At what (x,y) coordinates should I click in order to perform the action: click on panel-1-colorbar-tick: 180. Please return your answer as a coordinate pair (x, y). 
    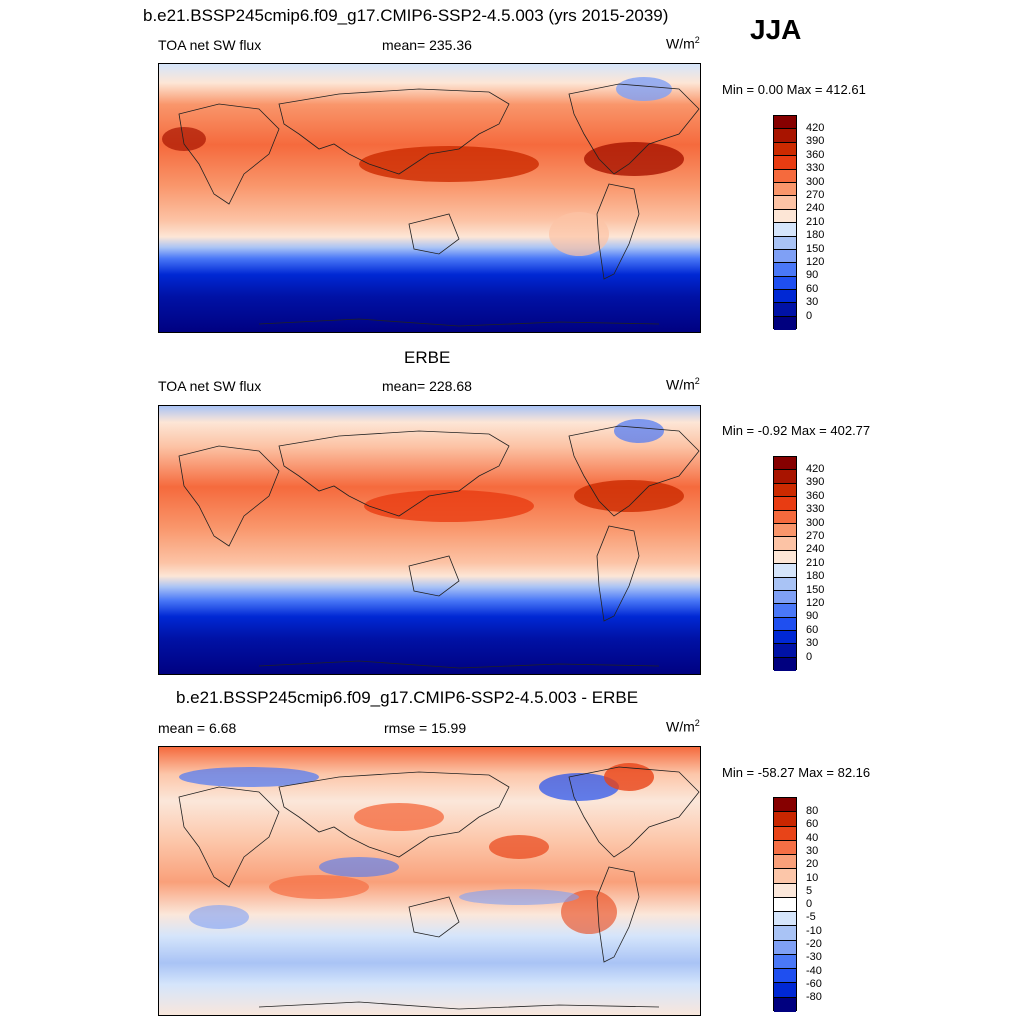
    Looking at the image, I should click on (815, 235).